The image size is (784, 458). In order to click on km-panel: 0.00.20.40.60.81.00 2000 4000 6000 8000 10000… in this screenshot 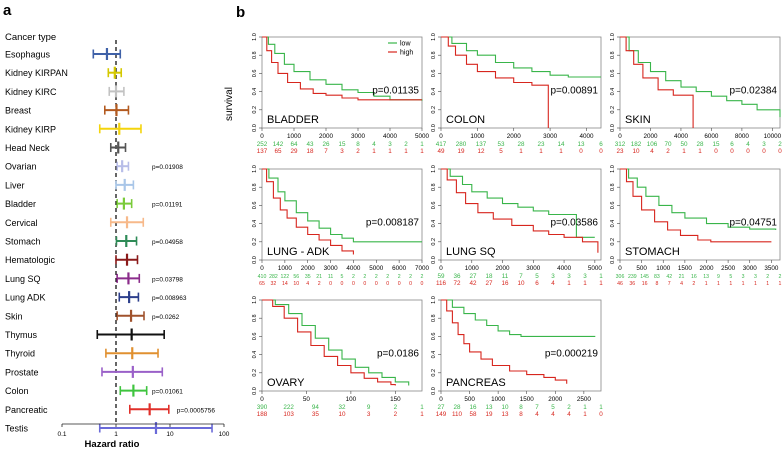, I will do `click(696, 94)`.